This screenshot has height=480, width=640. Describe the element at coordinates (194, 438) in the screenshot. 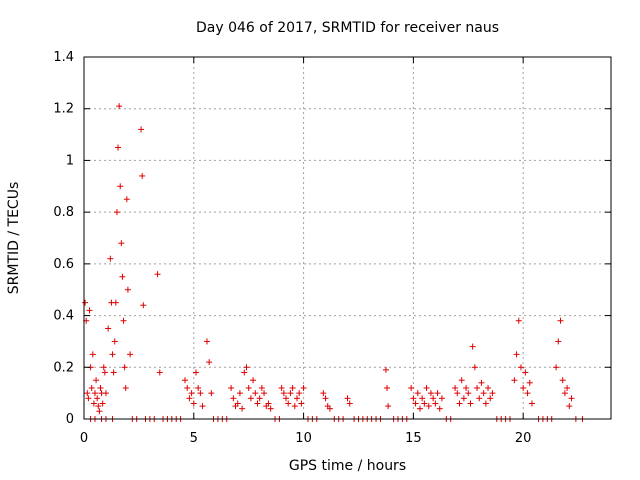

I see `x-tick-label: 5` at that location.